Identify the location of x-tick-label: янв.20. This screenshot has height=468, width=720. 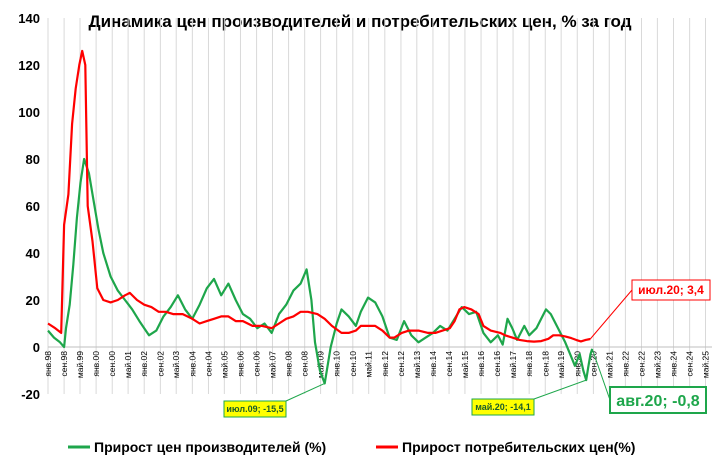
(577, 364).